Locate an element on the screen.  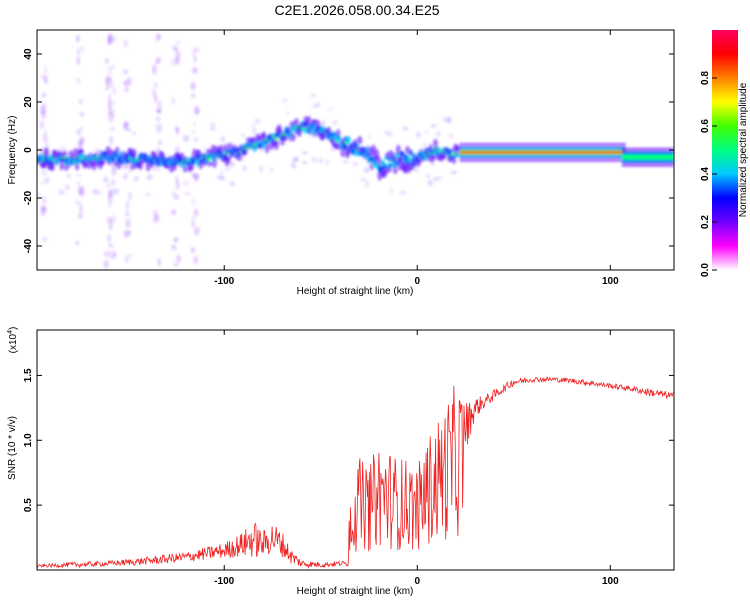
colorbar-tick-label: 0.4 is located at coordinates (705, 174).